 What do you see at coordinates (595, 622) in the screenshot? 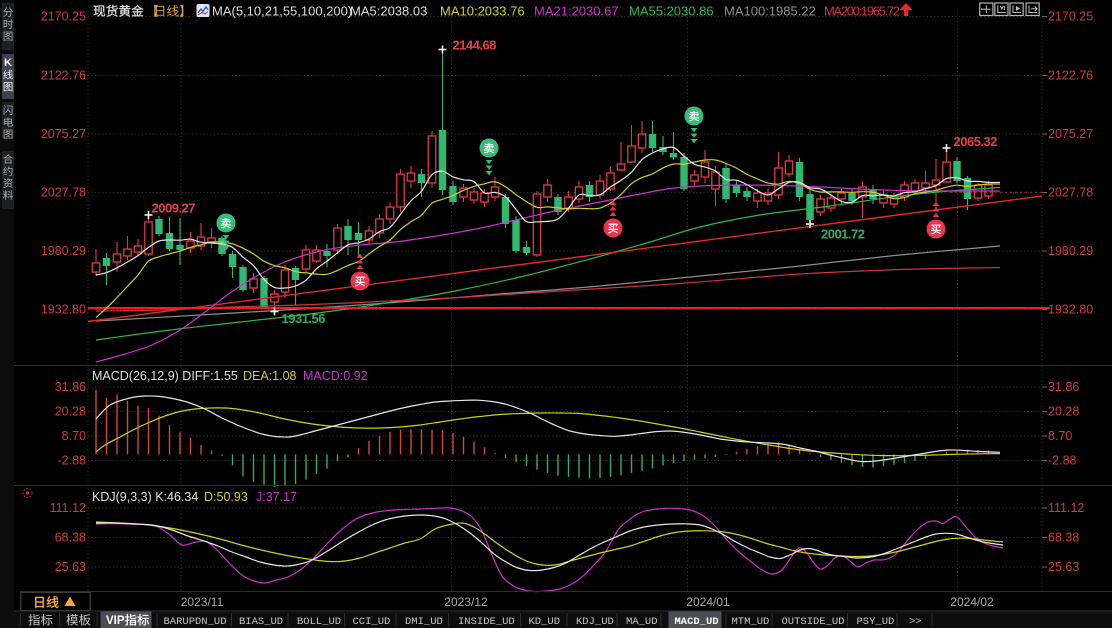
I see `svg-text: KDJ_UD` at bounding box center [595, 622].